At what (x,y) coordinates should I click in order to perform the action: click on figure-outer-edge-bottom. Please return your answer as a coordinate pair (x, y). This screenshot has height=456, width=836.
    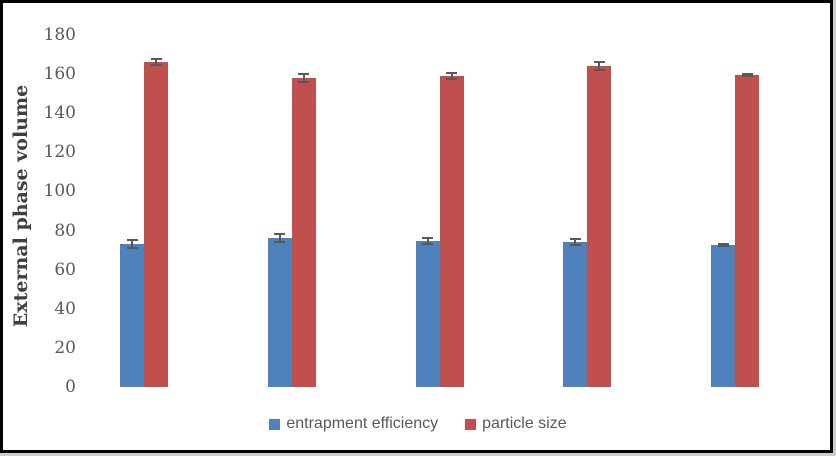
    Looking at the image, I should click on (418, 454).